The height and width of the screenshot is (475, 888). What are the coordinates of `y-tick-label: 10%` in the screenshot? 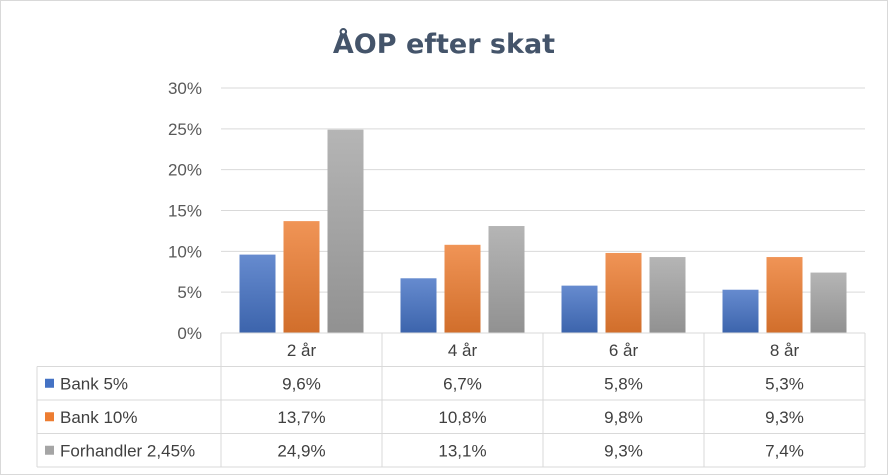 It's located at (185, 251).